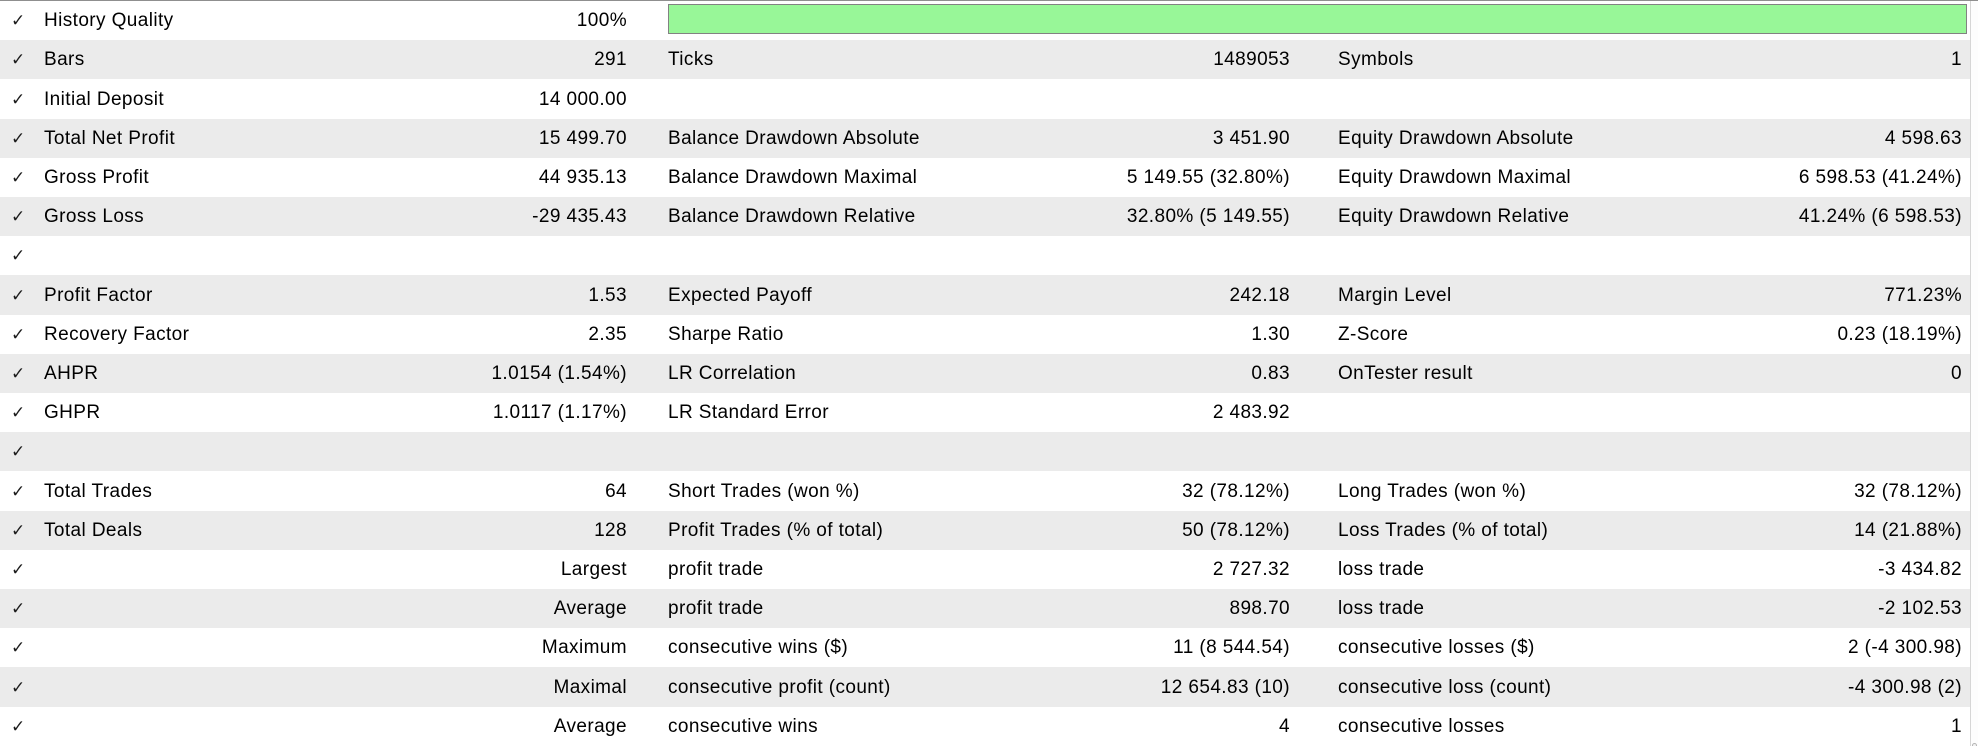  Describe the element at coordinates (601, 21) in the screenshot. I see `metric-value: 100%` at that location.